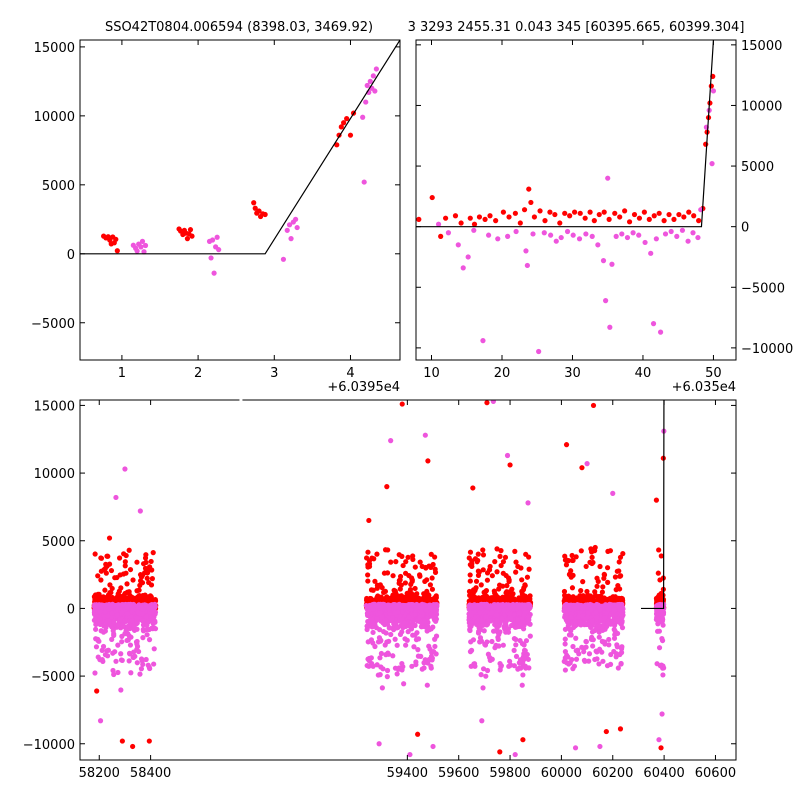  Describe the element at coordinates (745, 228) in the screenshot. I see `y-tick-label: 0` at that location.